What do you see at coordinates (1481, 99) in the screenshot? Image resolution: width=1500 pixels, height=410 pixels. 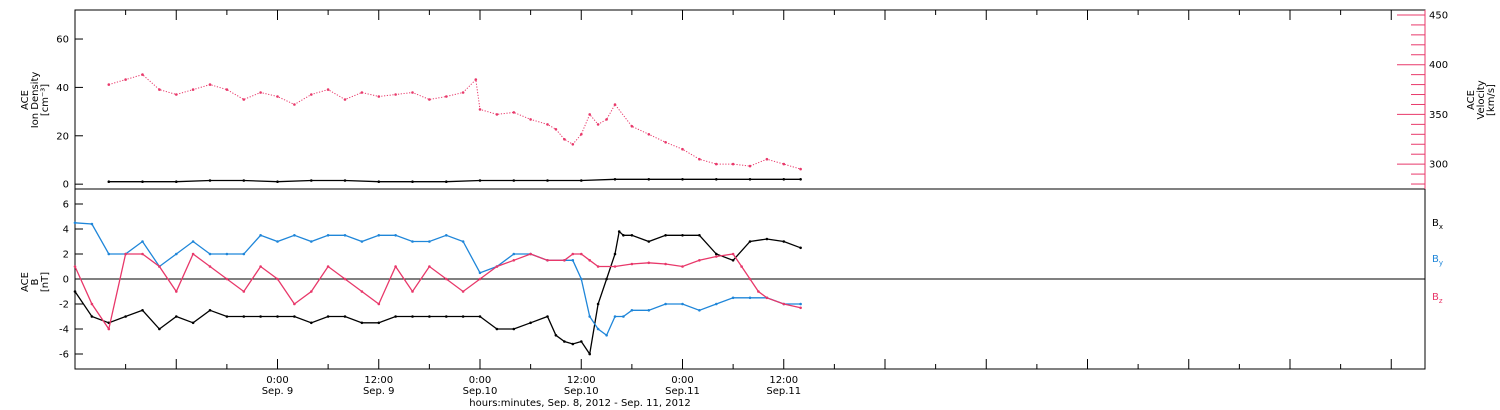 I see `velocity-axis-title: ACE Velocity [km/s]` at bounding box center [1481, 99].